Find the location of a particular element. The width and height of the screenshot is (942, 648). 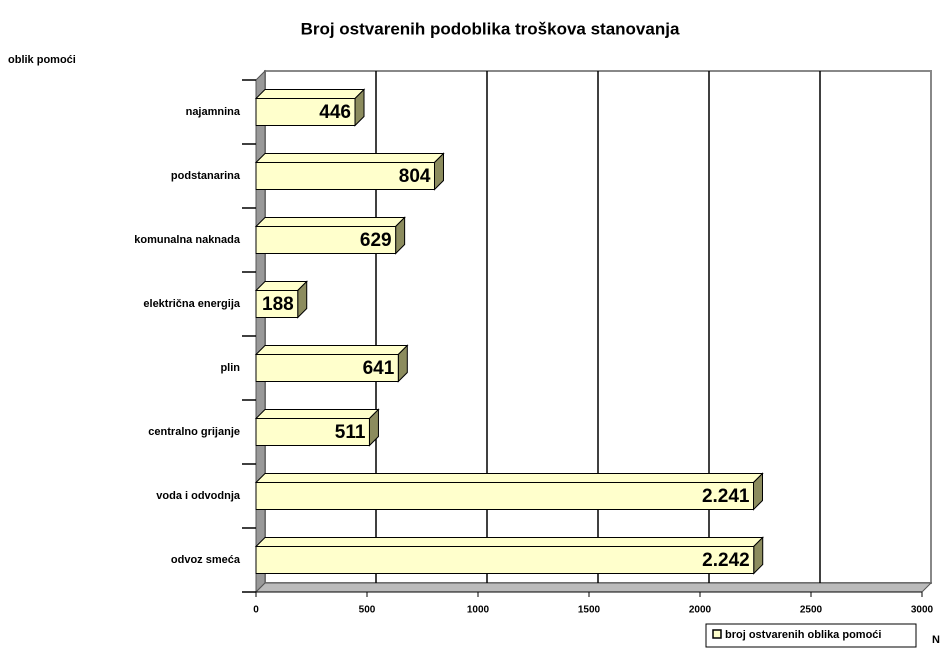

x-tick-label: 0 is located at coordinates (256, 610).